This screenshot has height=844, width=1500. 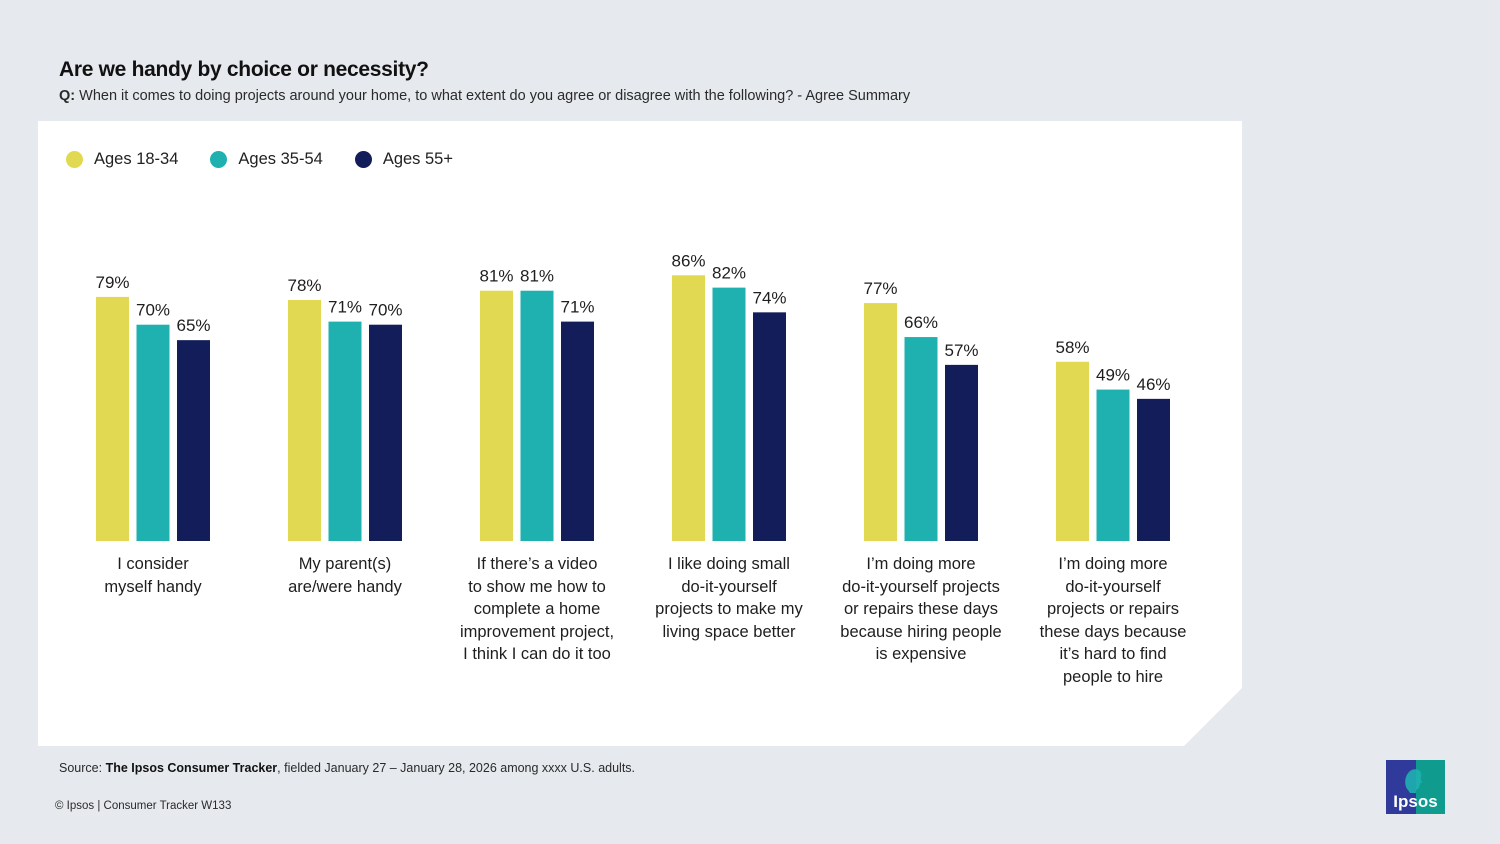 What do you see at coordinates (921, 322) in the screenshot?
I see `data-label: 66%` at bounding box center [921, 322].